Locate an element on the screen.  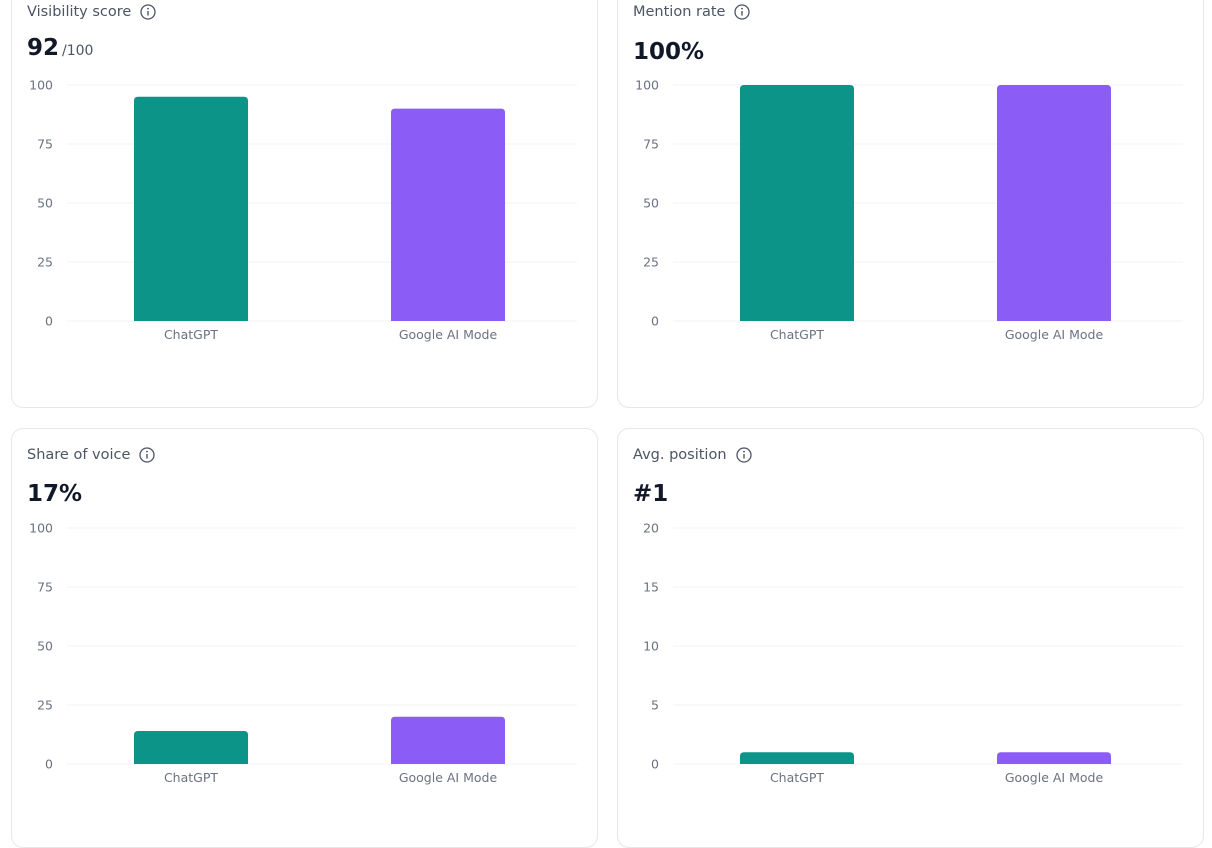
y-tick-label: 5 is located at coordinates (655, 705).